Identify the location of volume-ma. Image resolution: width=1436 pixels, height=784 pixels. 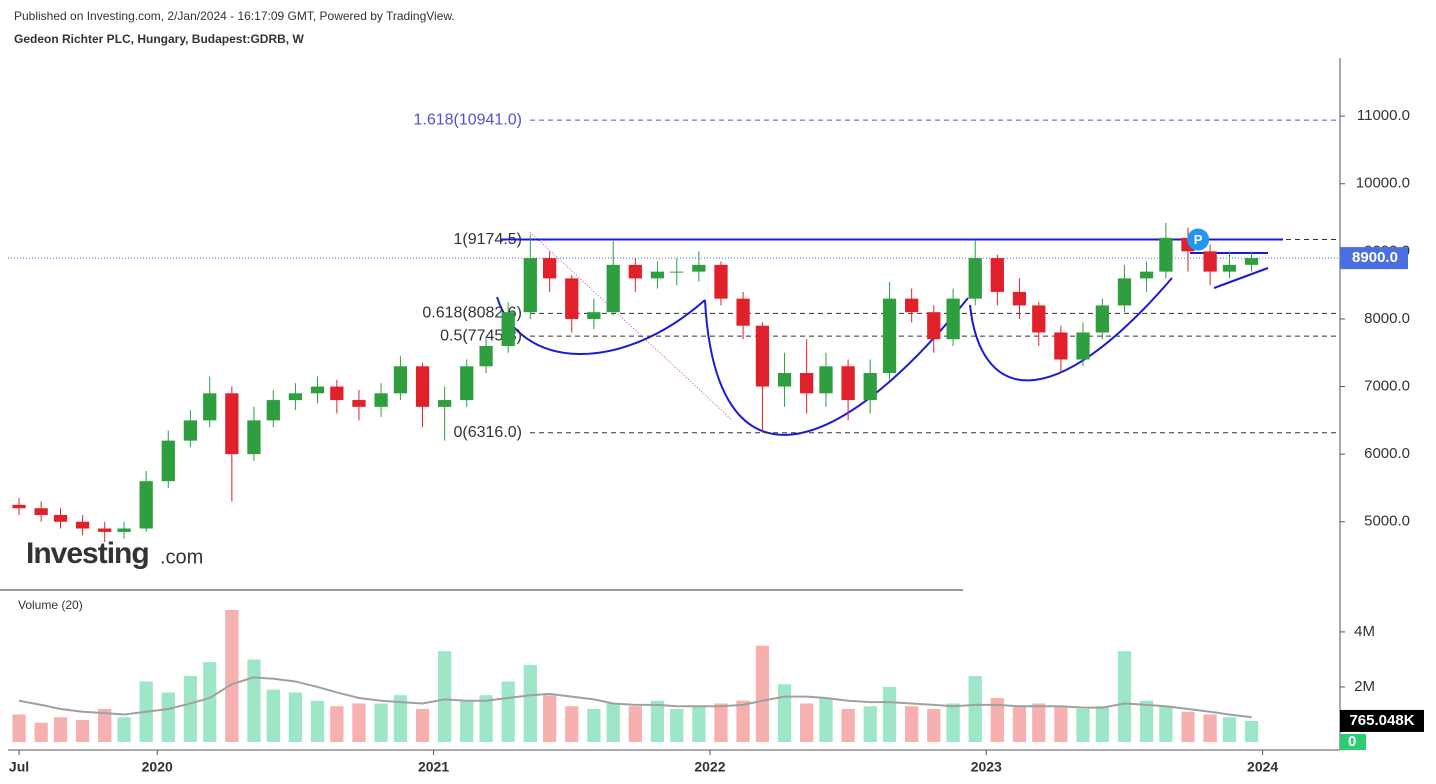
(635, 697).